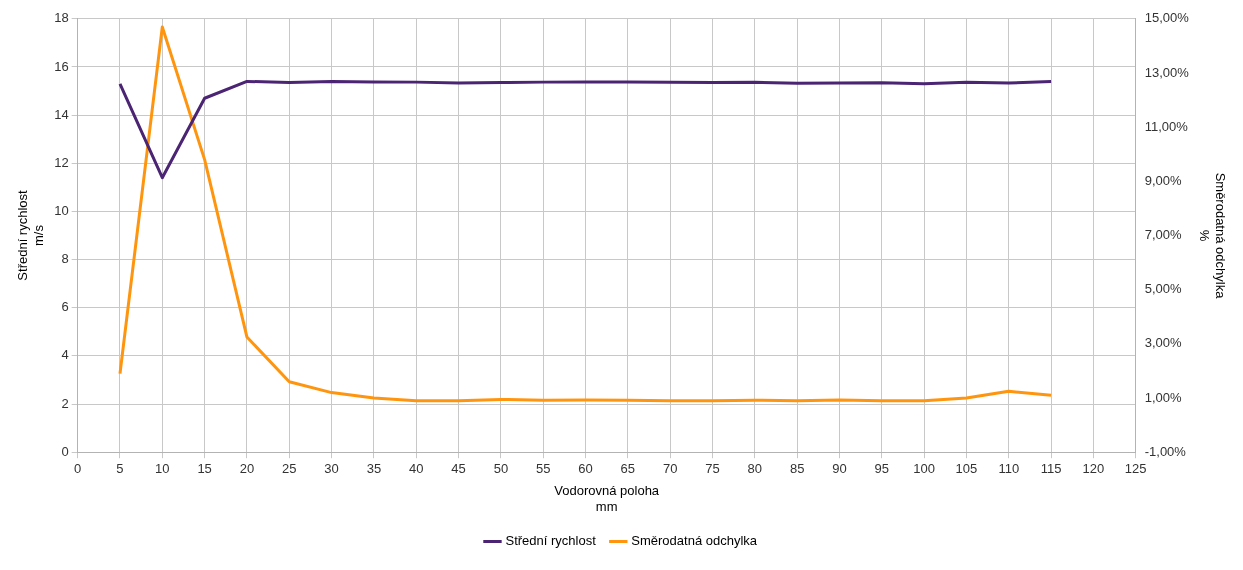  I want to click on y-tick-label: 6, so click(65, 307).